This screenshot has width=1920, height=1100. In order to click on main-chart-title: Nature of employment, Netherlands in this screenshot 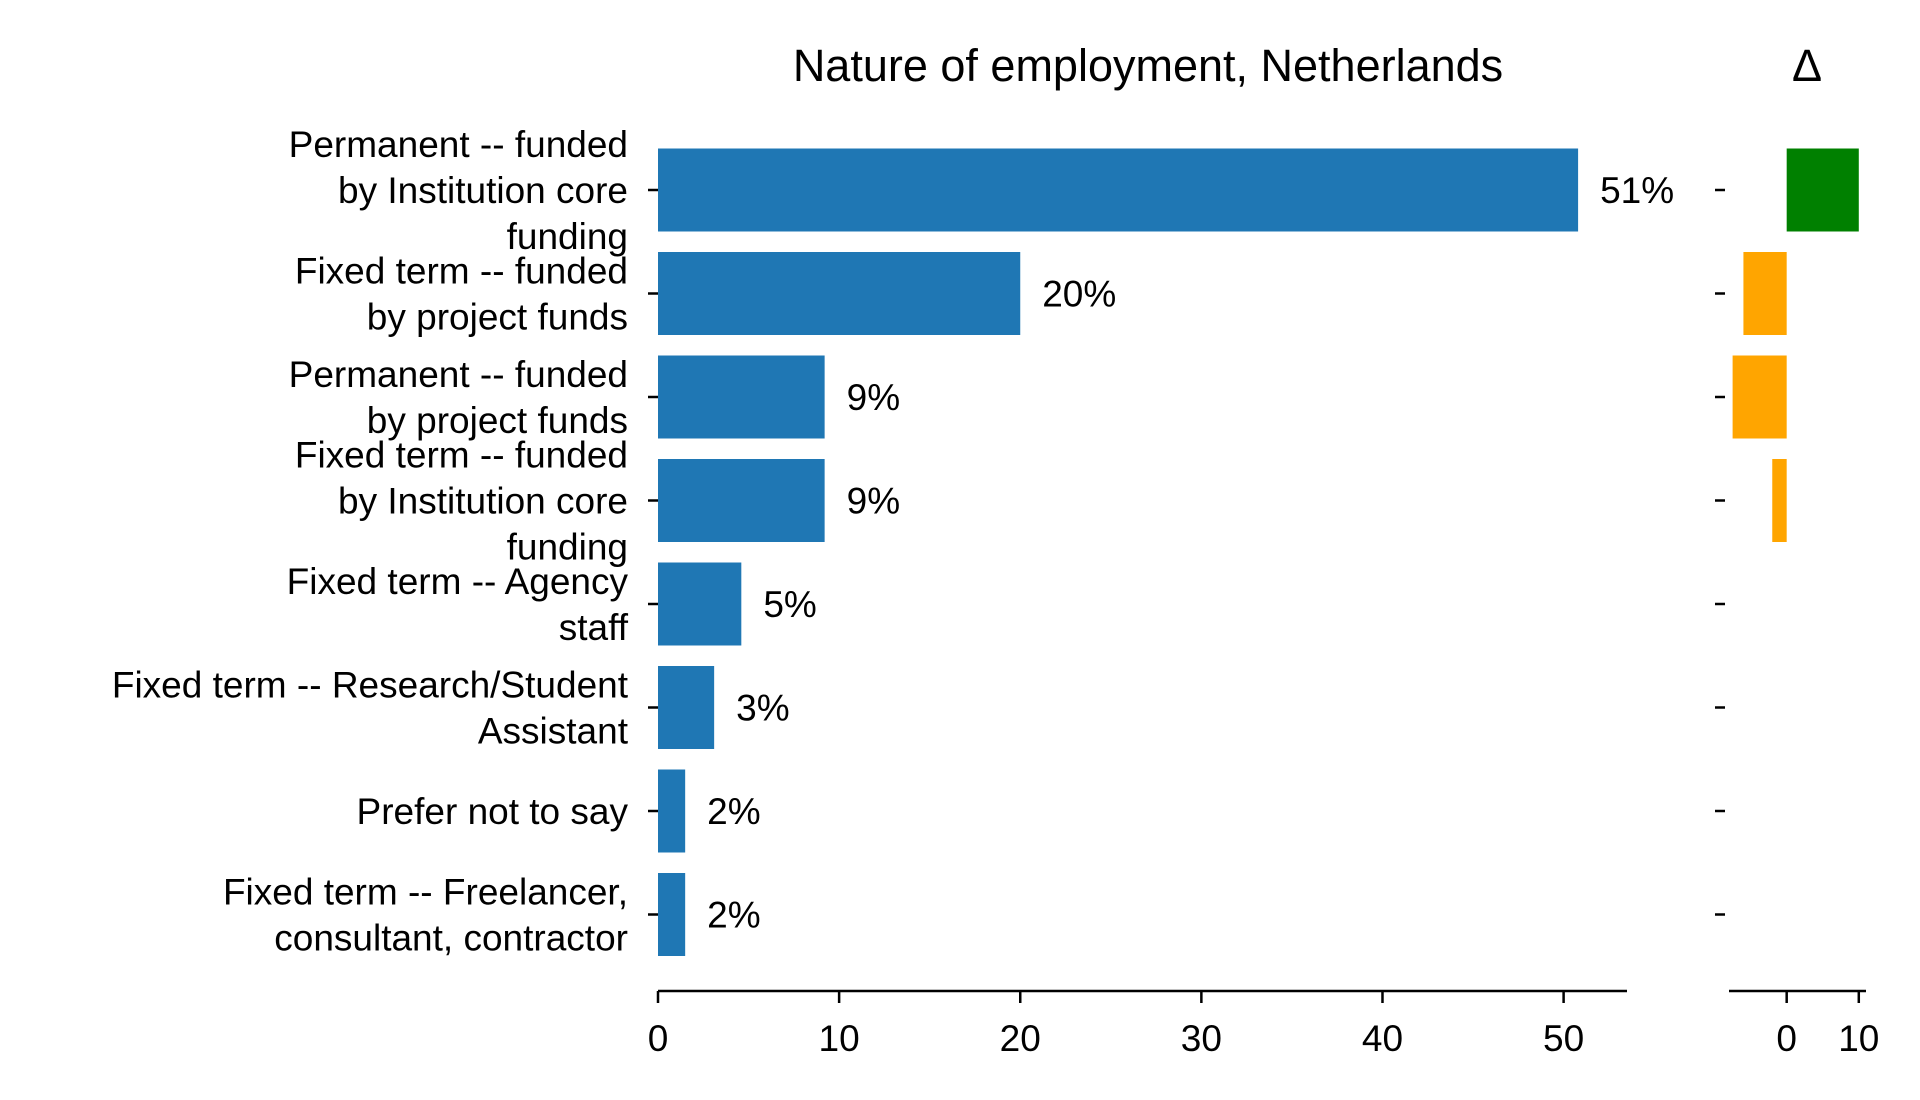, I will do `click(1148, 65)`.